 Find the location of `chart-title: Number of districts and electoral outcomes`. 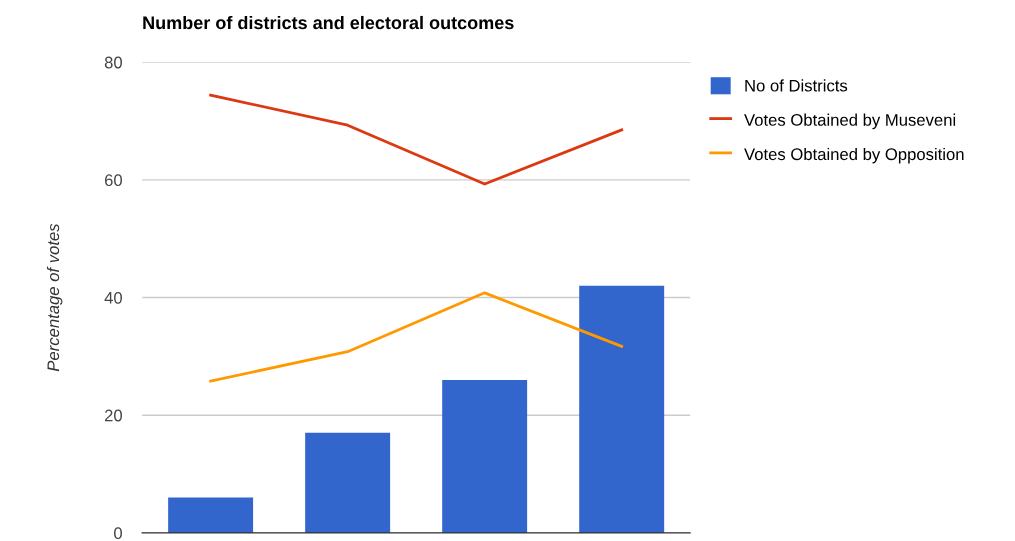

chart-title: Number of districts and electoral outcomes is located at coordinates (328, 22).